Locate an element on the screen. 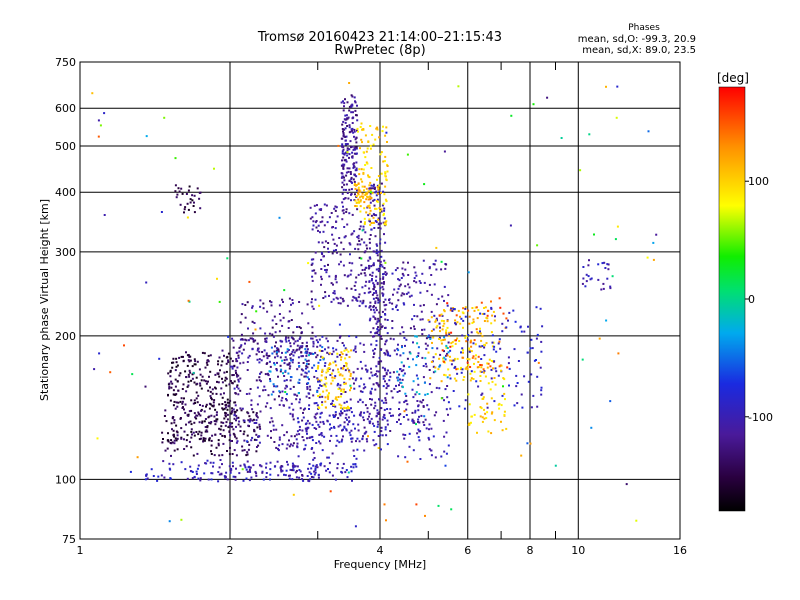 The height and width of the screenshot is (600, 800). legend-title: Phases is located at coordinates (644, 28).